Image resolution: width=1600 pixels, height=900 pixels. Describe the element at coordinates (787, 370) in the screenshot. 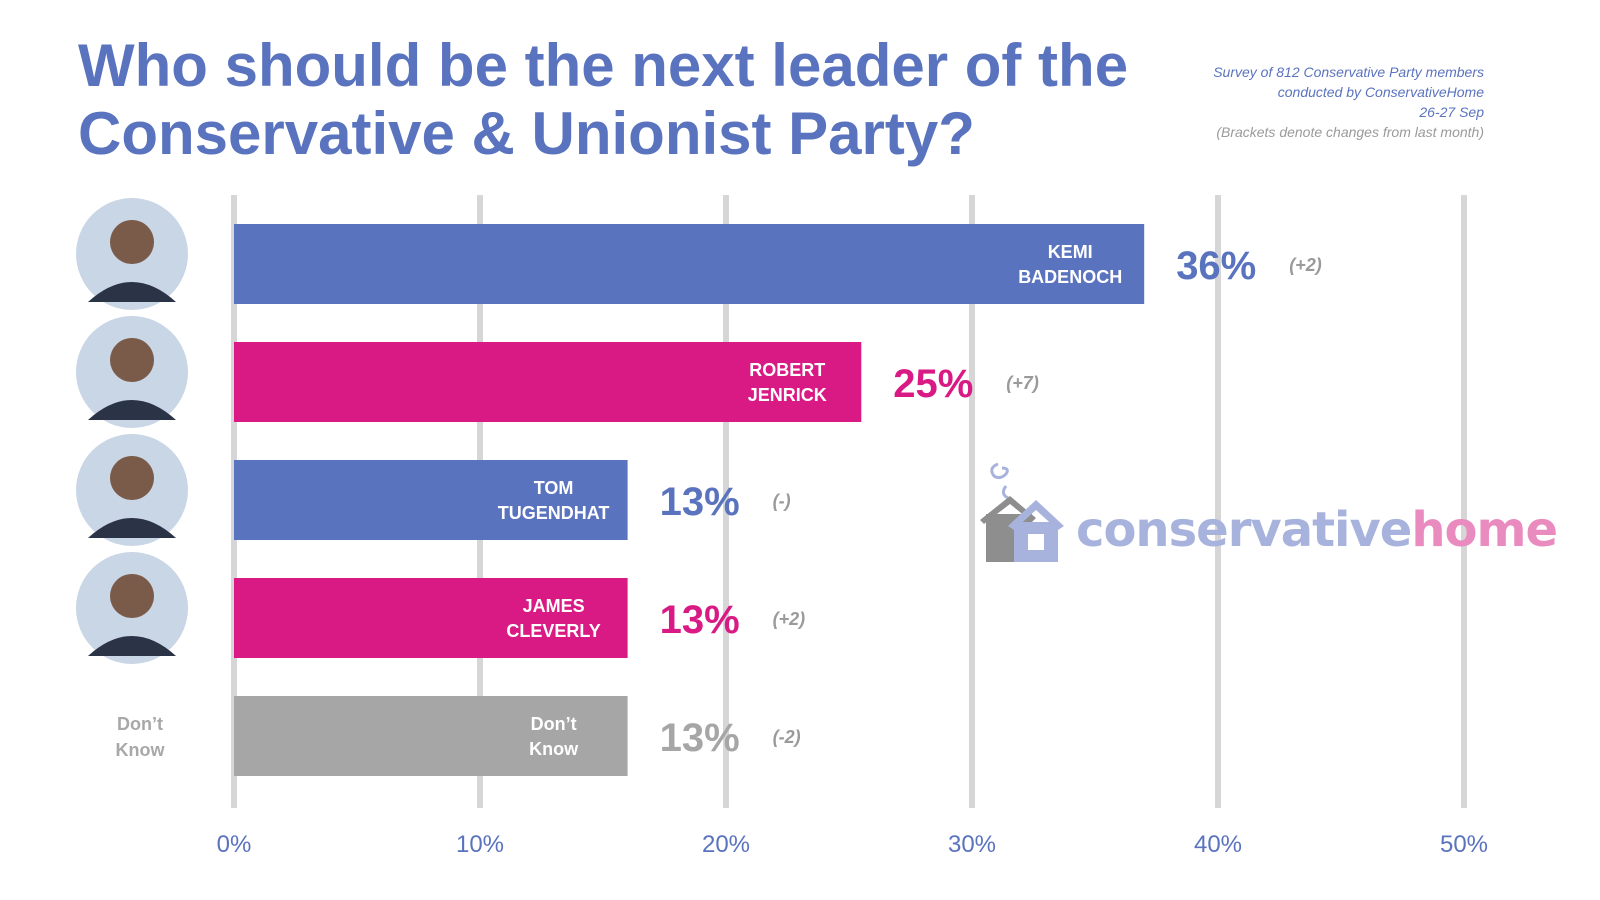

I see `bar-label-line: ROBERT` at that location.